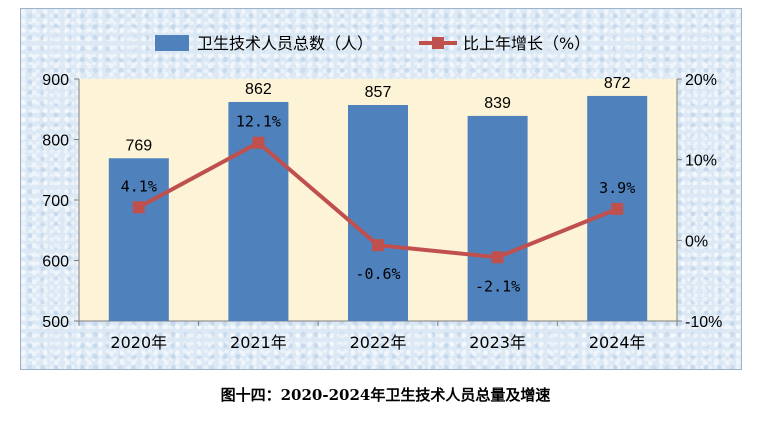 The height and width of the screenshot is (421, 771). What do you see at coordinates (139, 186) in the screenshot?
I see `growth-data-label: 4.1%` at bounding box center [139, 186].